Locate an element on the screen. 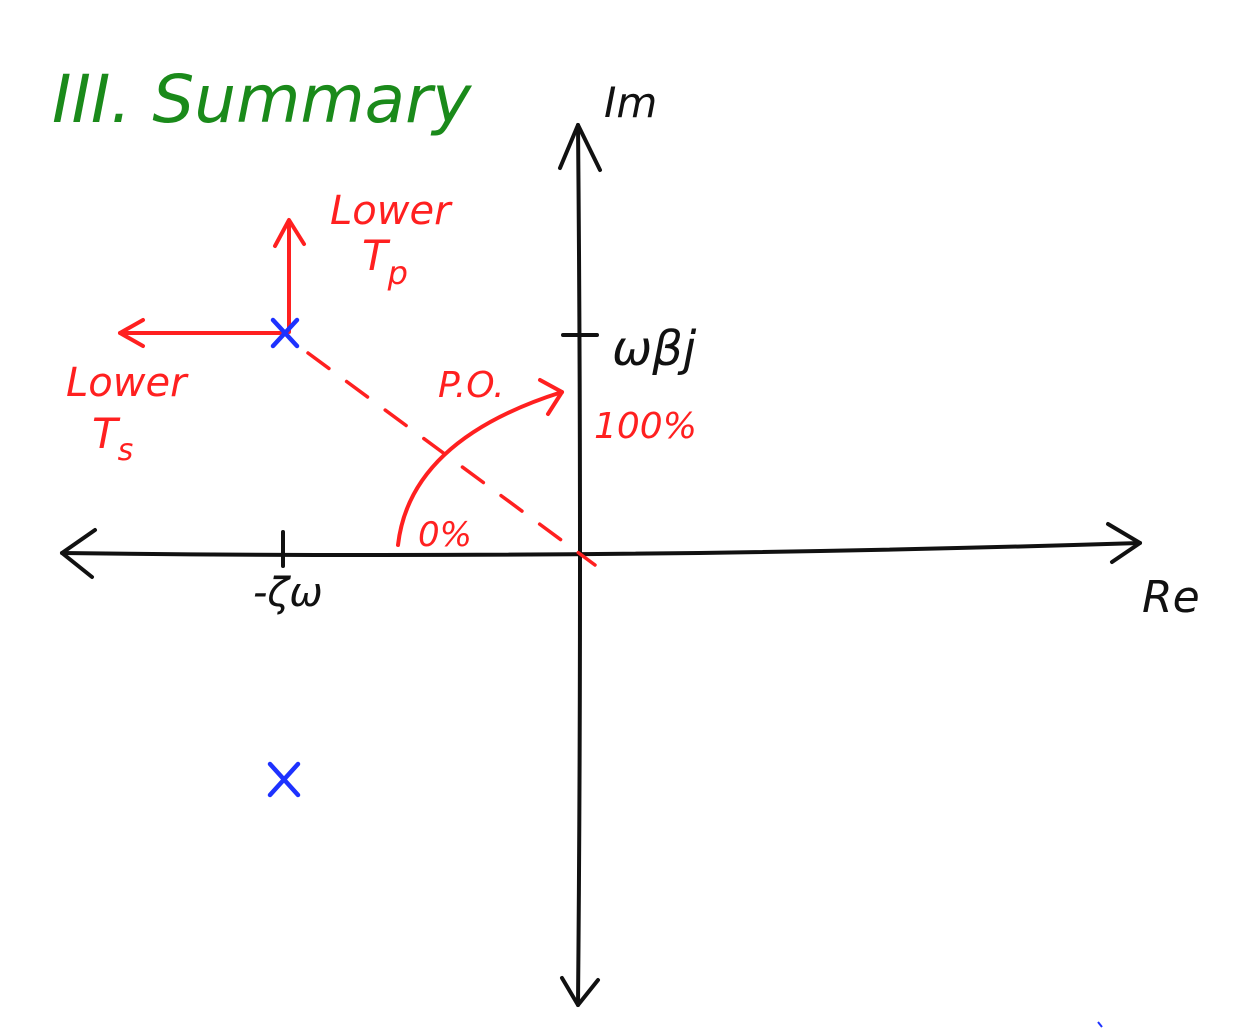 This screenshot has height=1029, width=1247. lower-ts-label-sub: s is located at coordinates (126, 450).